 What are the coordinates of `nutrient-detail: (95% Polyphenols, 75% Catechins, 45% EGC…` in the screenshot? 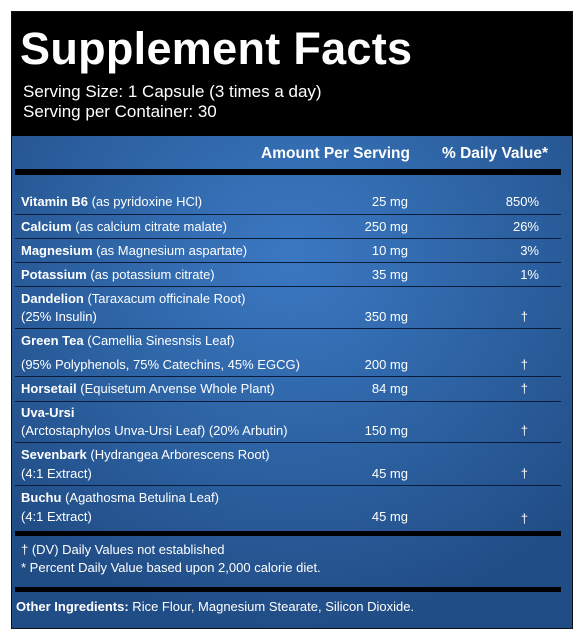 It's located at (160, 364).